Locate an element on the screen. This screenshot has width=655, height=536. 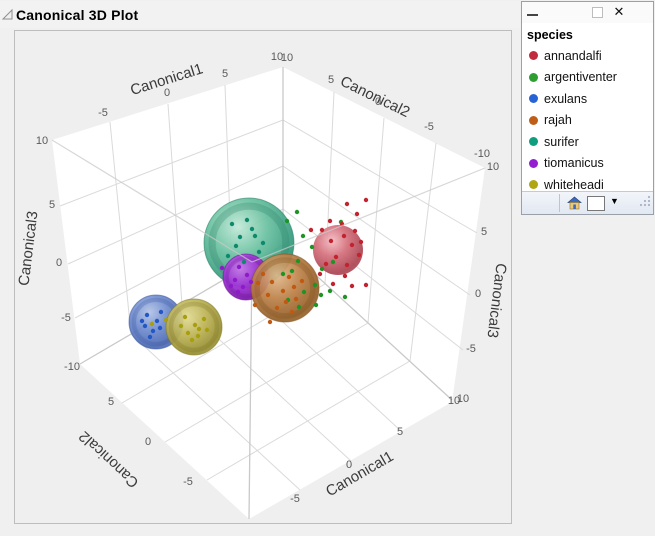
legend-item-rajah: rajah is located at coordinates (590, 121).